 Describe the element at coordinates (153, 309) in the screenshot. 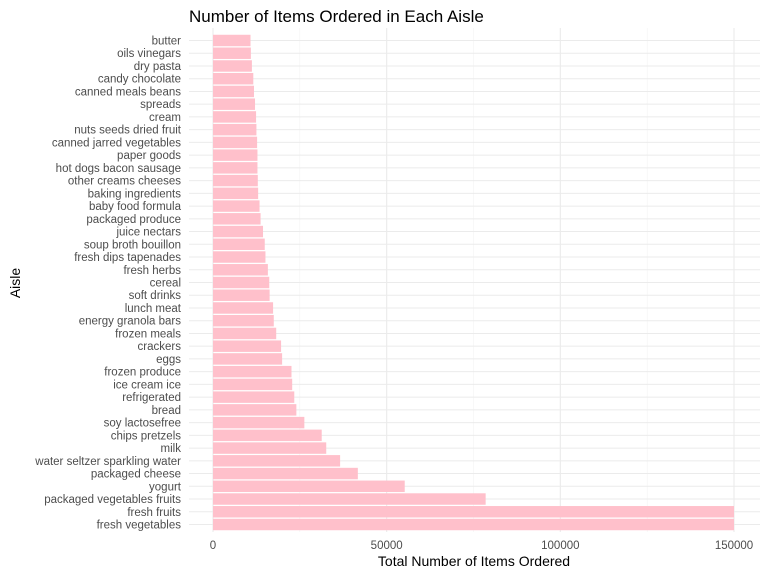

I see `y-tick-label: lunch meat` at that location.